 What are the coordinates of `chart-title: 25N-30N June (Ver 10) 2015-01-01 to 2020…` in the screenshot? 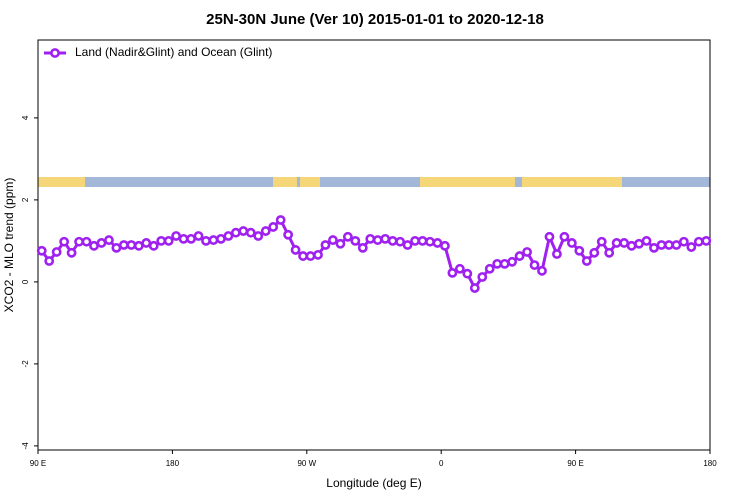 It's located at (375, 19).